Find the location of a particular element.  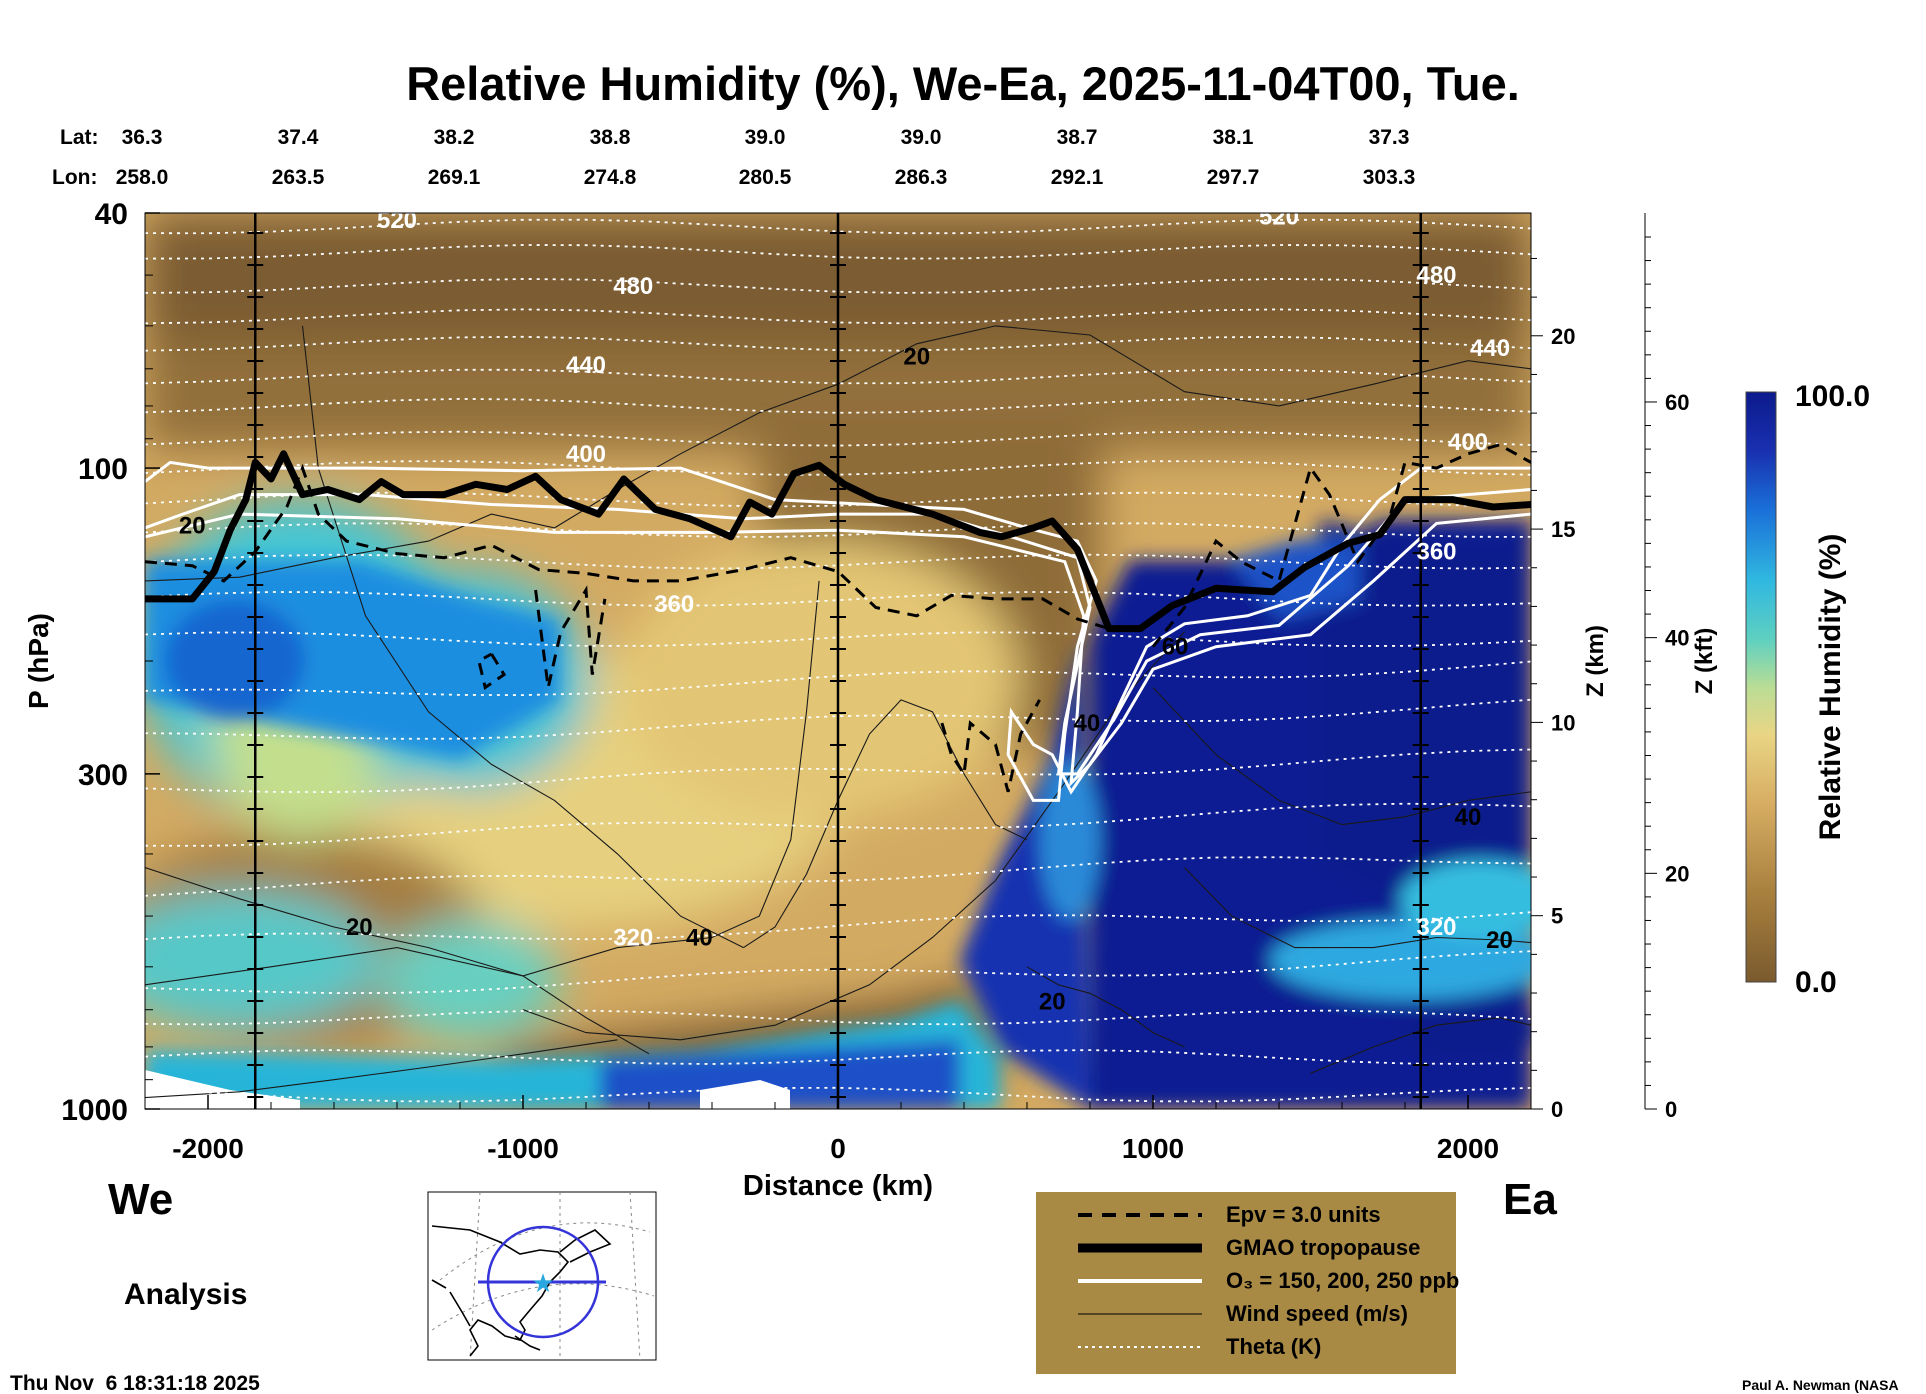

x-tick-label: 1000 is located at coordinates (1153, 1148).